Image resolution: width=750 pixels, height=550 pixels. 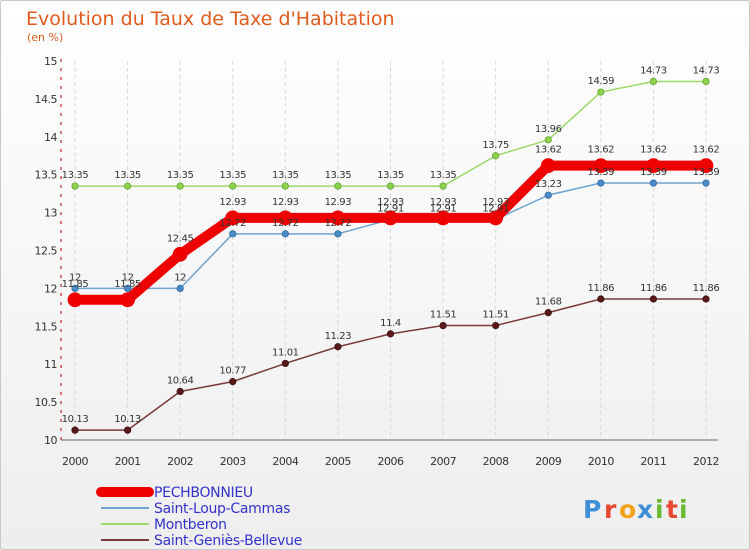 I want to click on data-label: 13.96, so click(x=548, y=129).